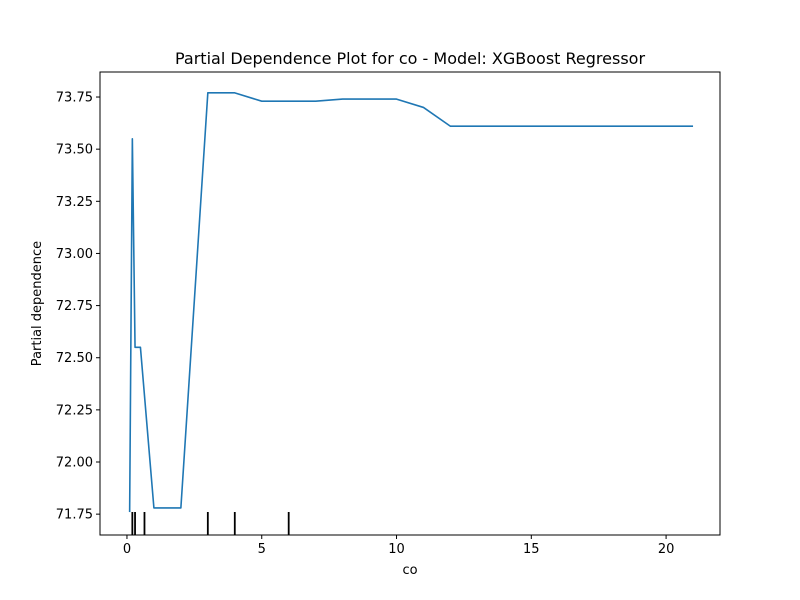 Image resolution: width=800 pixels, height=600 pixels. I want to click on x-tick-label: 5, so click(262, 549).